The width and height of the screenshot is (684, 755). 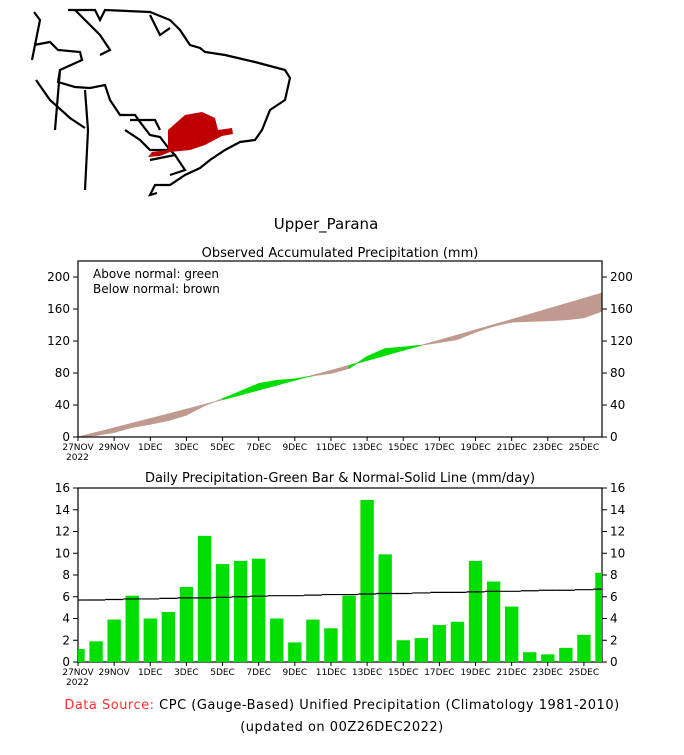 What do you see at coordinates (62, 373) in the screenshot?
I see `y-tick-label: 80` at bounding box center [62, 373].